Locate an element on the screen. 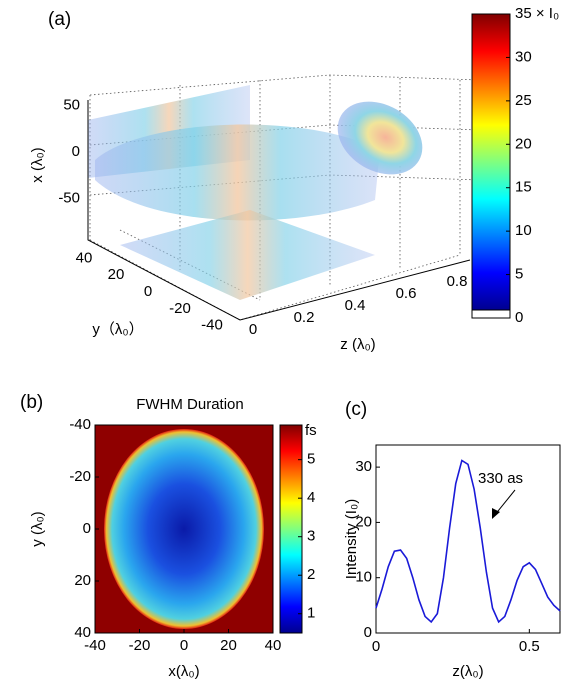  y-axis-label: Intensity (I₀) is located at coordinates (351, 539).